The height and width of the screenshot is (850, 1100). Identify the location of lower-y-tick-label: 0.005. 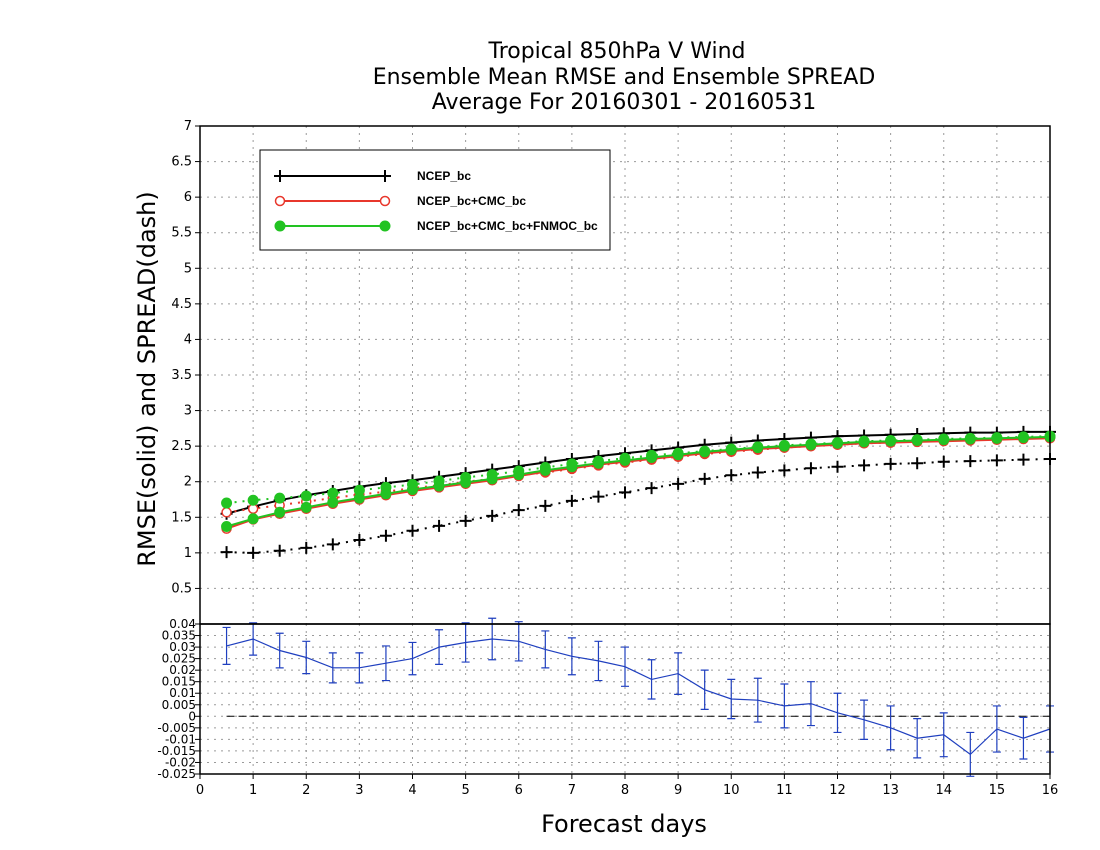
(179, 705).